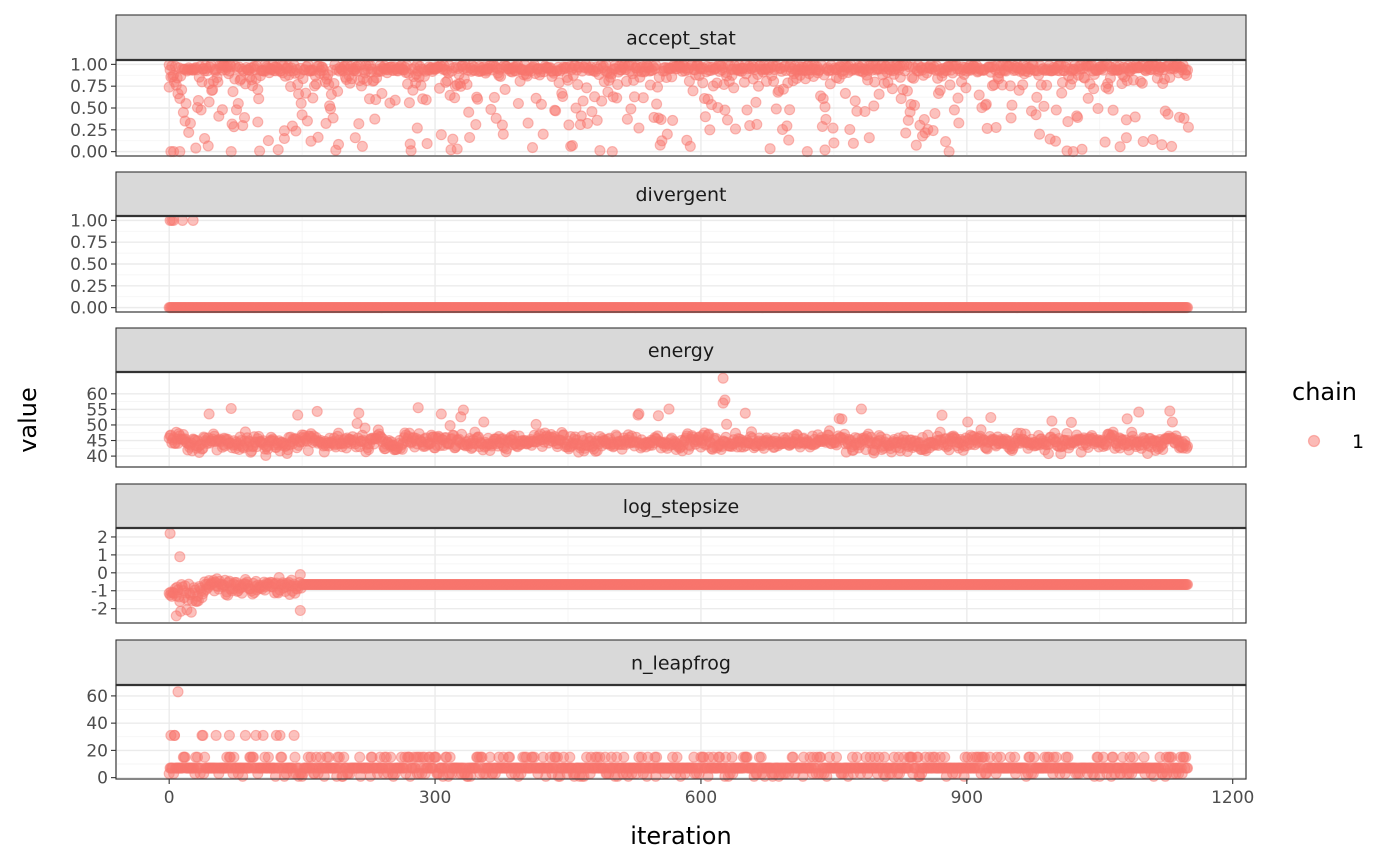 Image resolution: width=1400 pixels, height=865 pixels. Describe the element at coordinates (681, 351) in the screenshot. I see `facet-strip-label: energy` at that location.